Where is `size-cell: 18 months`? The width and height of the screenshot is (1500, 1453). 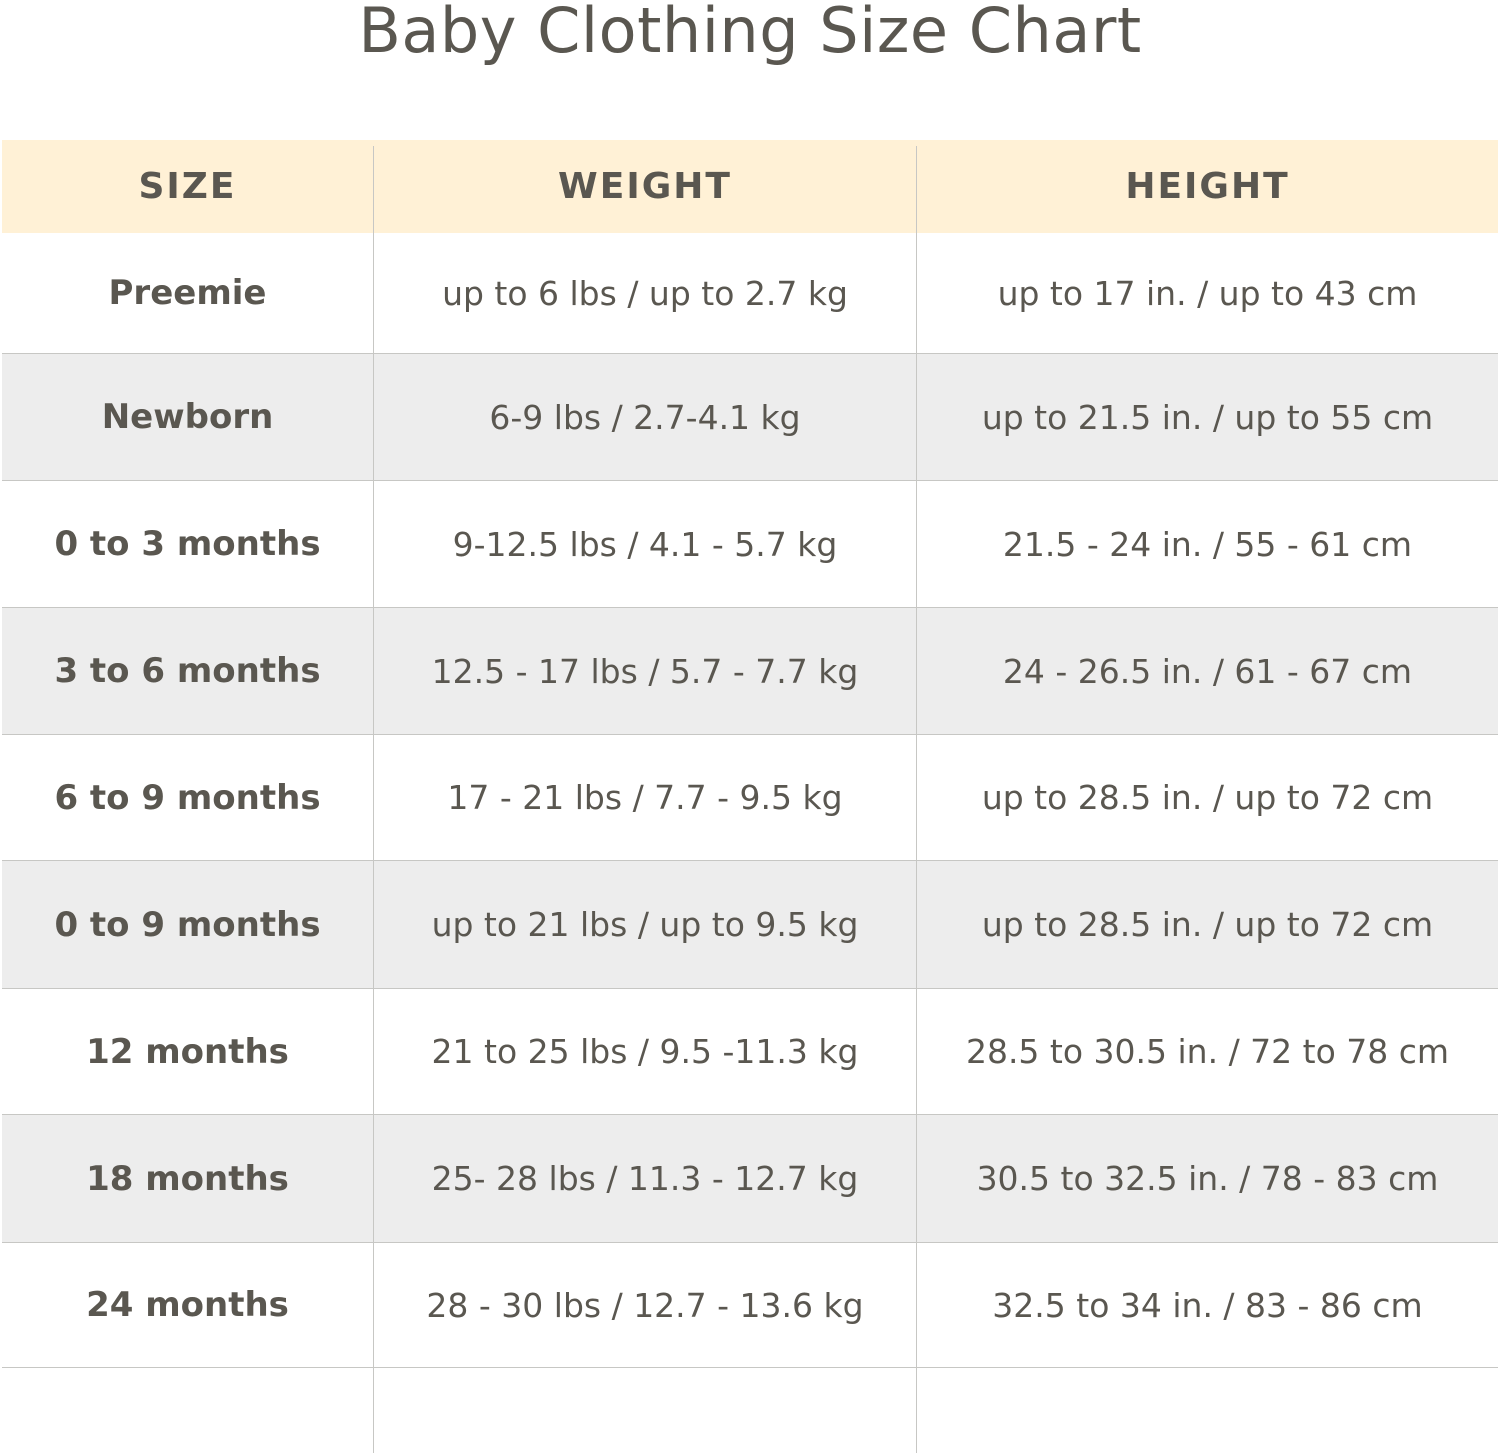 size-cell: 18 months is located at coordinates (187, 1178).